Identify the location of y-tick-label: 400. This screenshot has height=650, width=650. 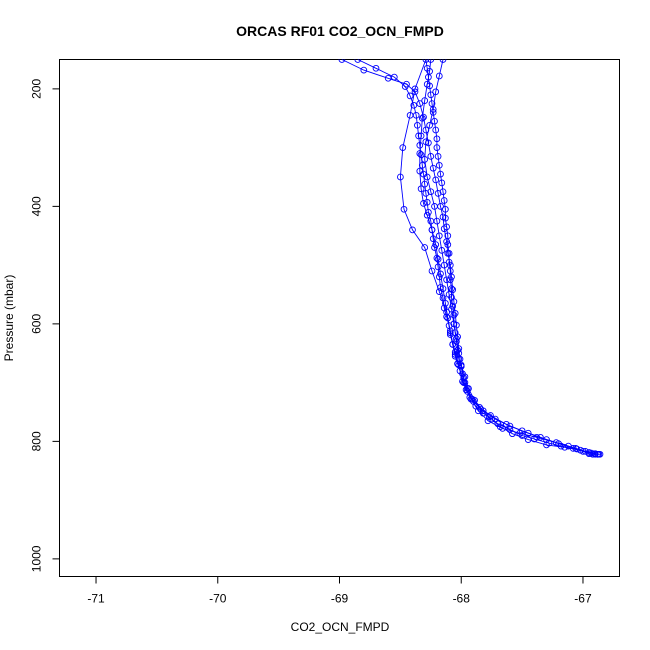
(37, 206).